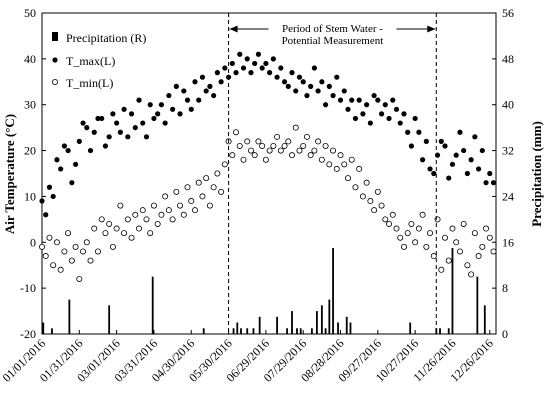  Describe the element at coordinates (536, 174) in the screenshot. I see `right-axis-title: Precipitation (mm)` at that location.